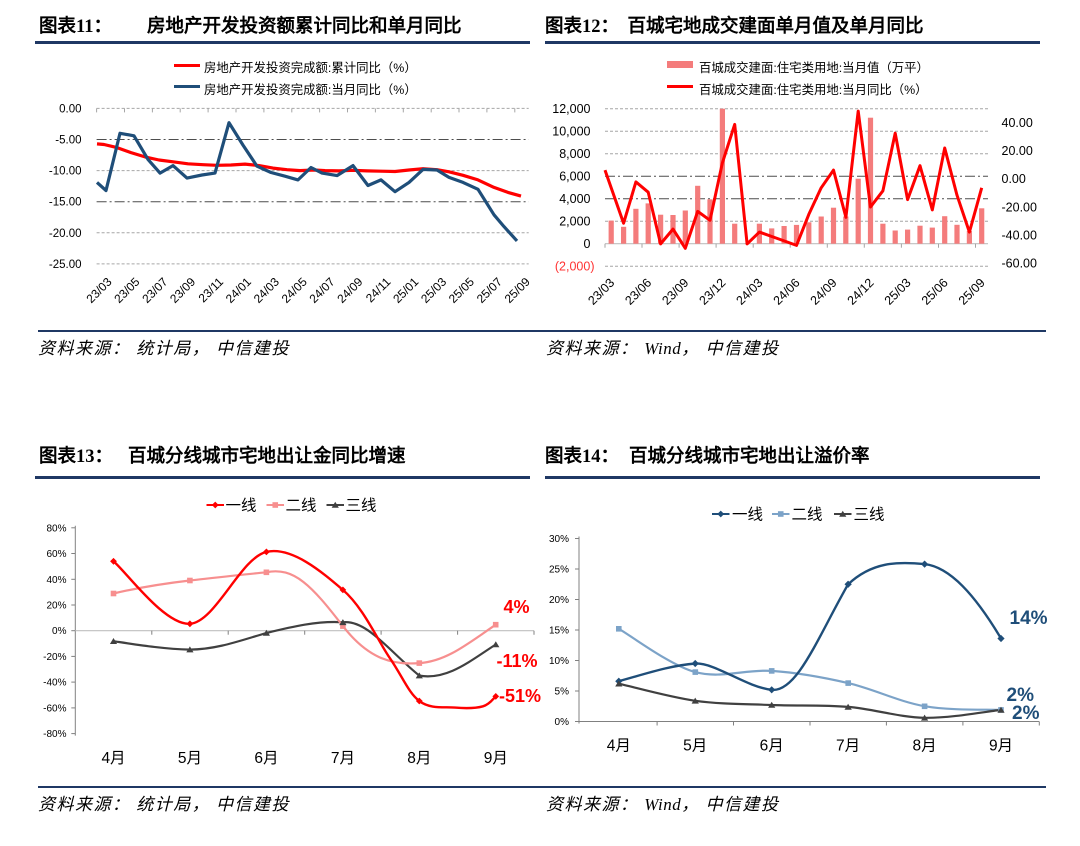 The width and height of the screenshot is (1080, 846). I want to click on svg-text: 0, so click(587, 244).